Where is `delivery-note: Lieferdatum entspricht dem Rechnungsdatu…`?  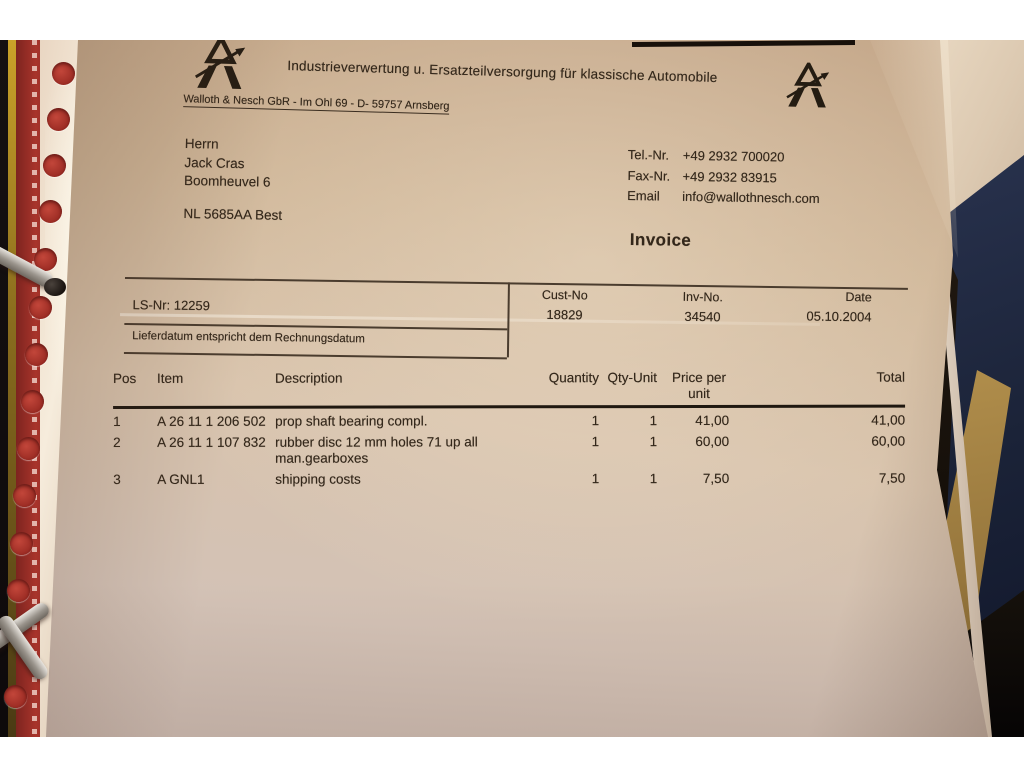 delivery-note: Lieferdatum entspricht dem Rechnungsdatu… is located at coordinates (248, 338).